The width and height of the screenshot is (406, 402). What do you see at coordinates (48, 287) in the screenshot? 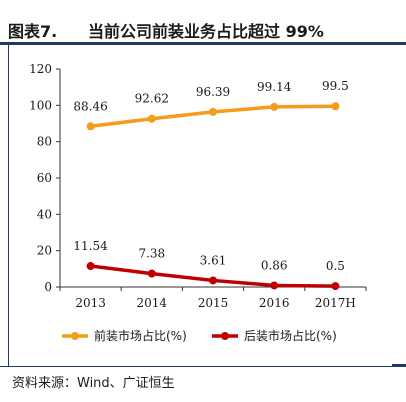
I see `y-tick-label: 0` at bounding box center [48, 287].